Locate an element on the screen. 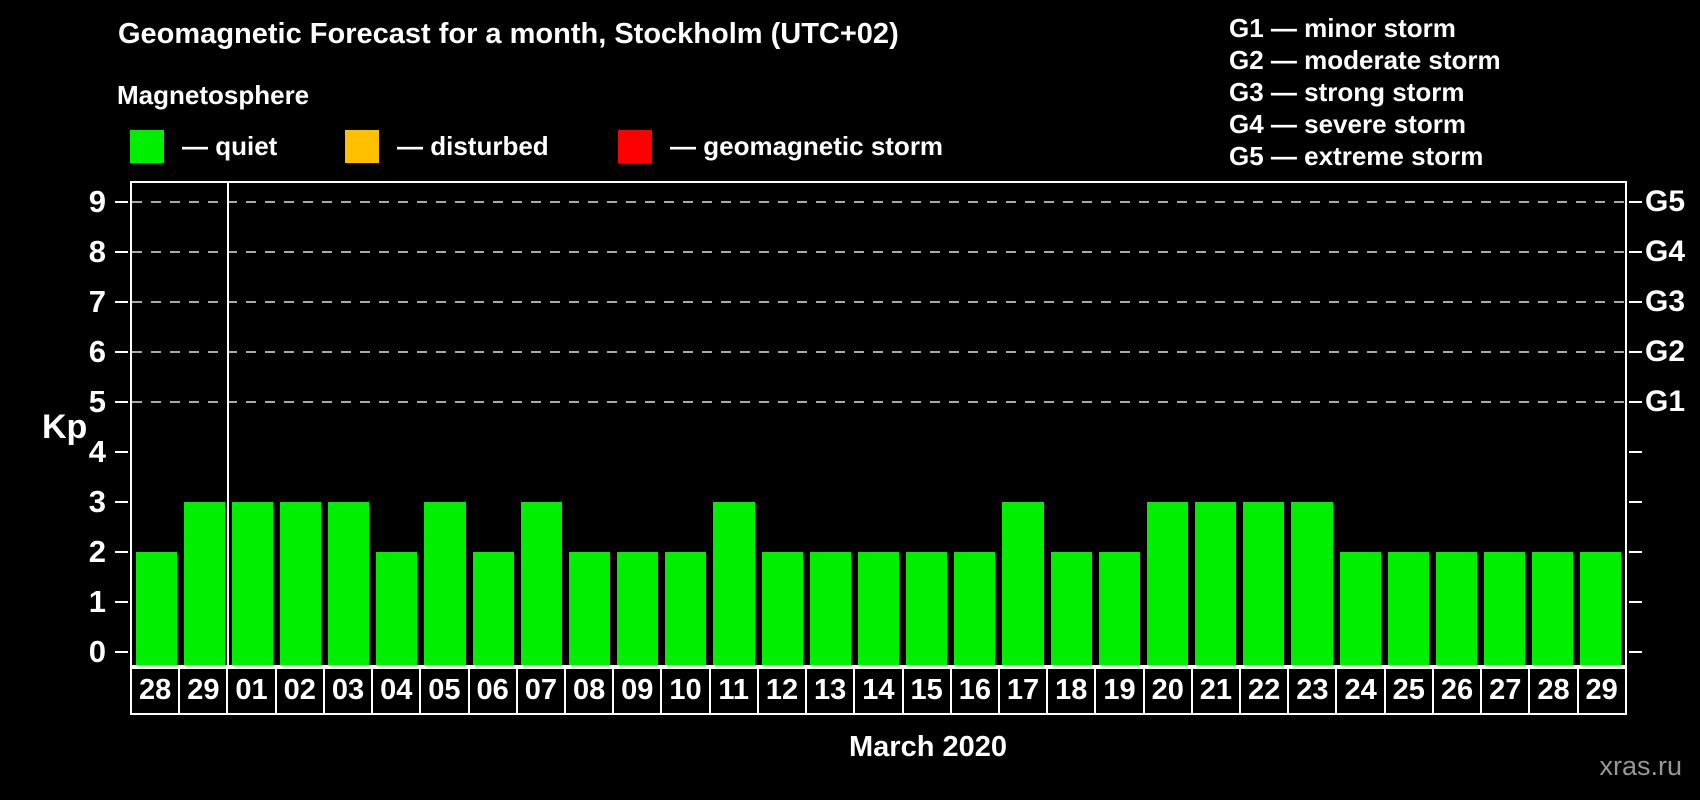 The width and height of the screenshot is (1700, 800). x-axis-date-cell: 21 is located at coordinates (1214, 690).